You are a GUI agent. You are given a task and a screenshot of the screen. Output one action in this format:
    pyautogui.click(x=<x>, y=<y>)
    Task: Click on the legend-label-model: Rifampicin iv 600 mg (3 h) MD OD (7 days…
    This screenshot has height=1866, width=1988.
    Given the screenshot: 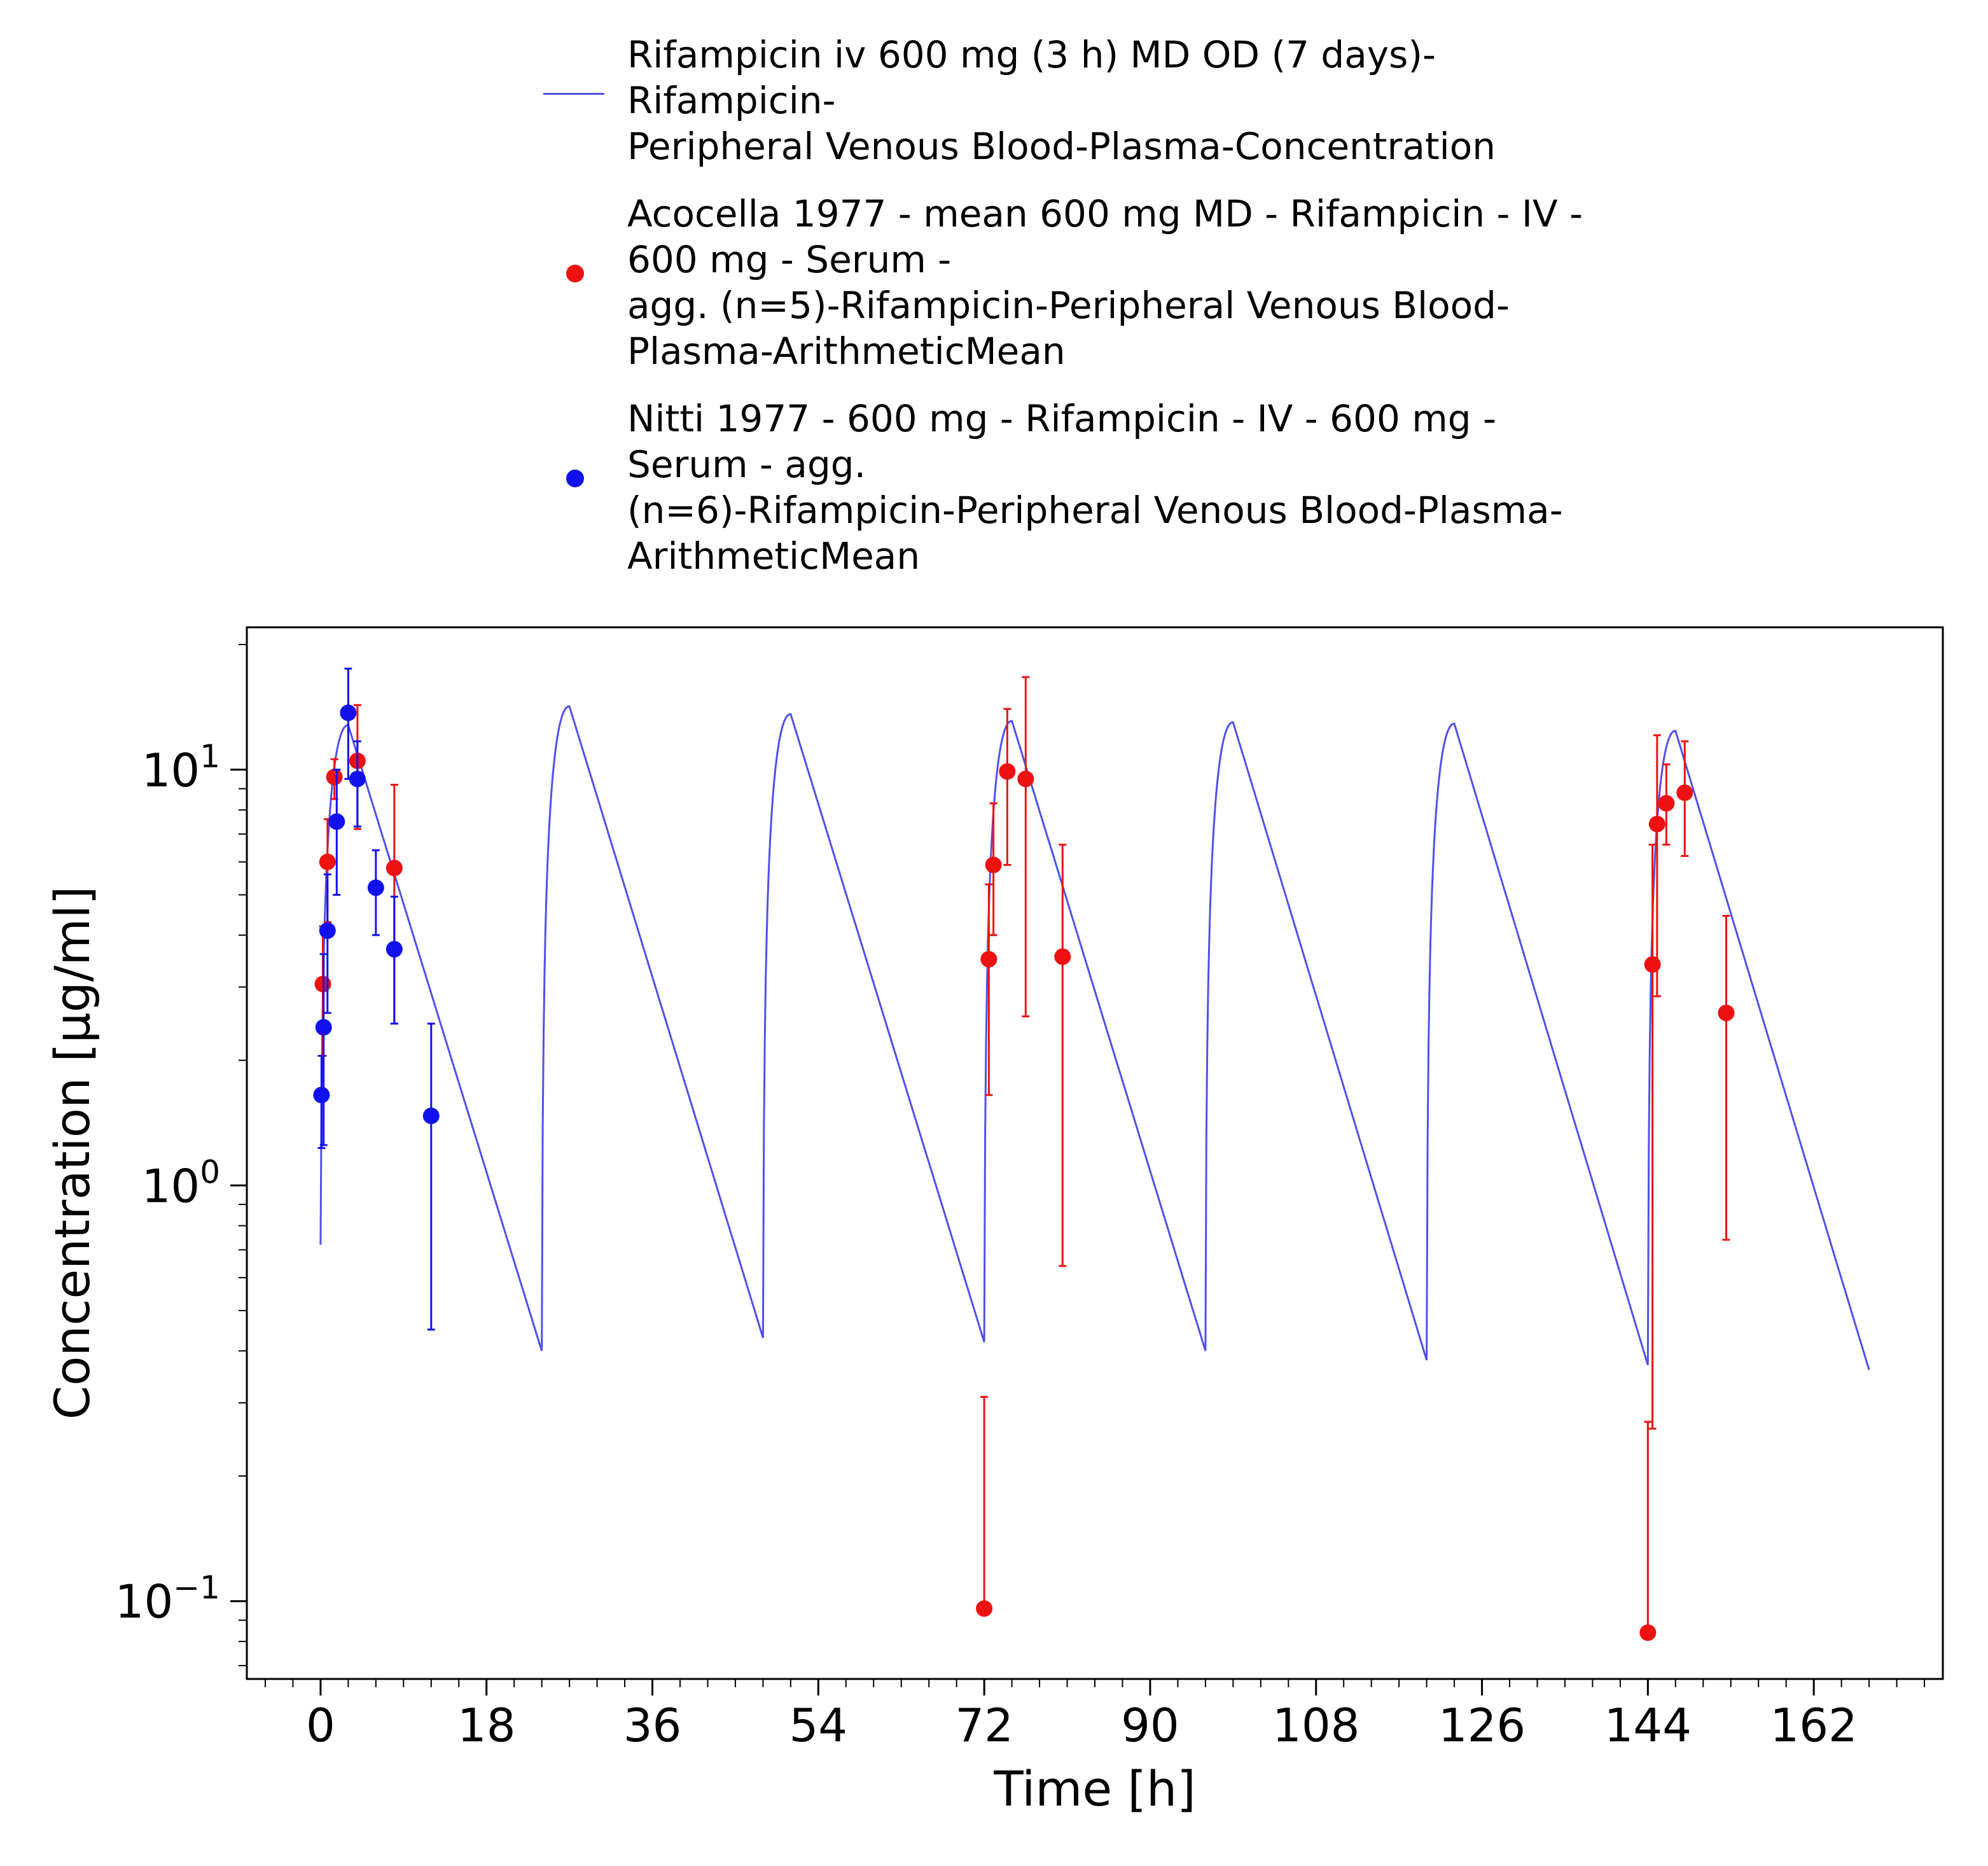 What is the action you would take?
    pyautogui.click(x=1061, y=101)
    